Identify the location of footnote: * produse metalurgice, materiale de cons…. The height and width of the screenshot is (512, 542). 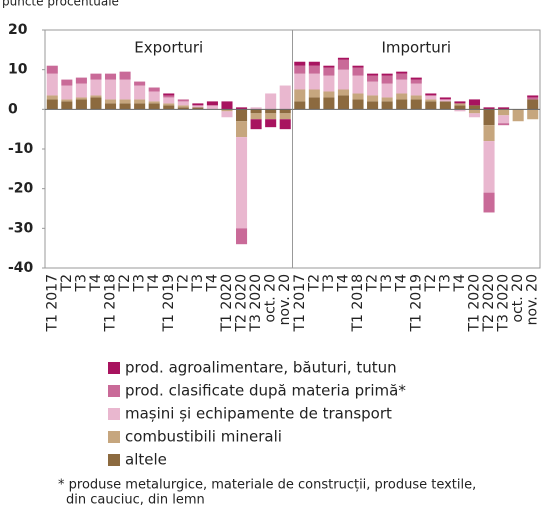
(267, 485).